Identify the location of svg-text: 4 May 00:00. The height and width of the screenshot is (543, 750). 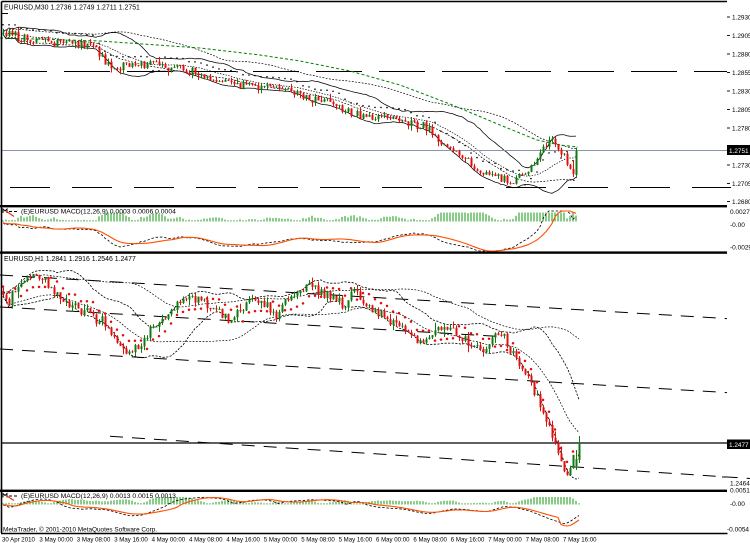
(169, 539).